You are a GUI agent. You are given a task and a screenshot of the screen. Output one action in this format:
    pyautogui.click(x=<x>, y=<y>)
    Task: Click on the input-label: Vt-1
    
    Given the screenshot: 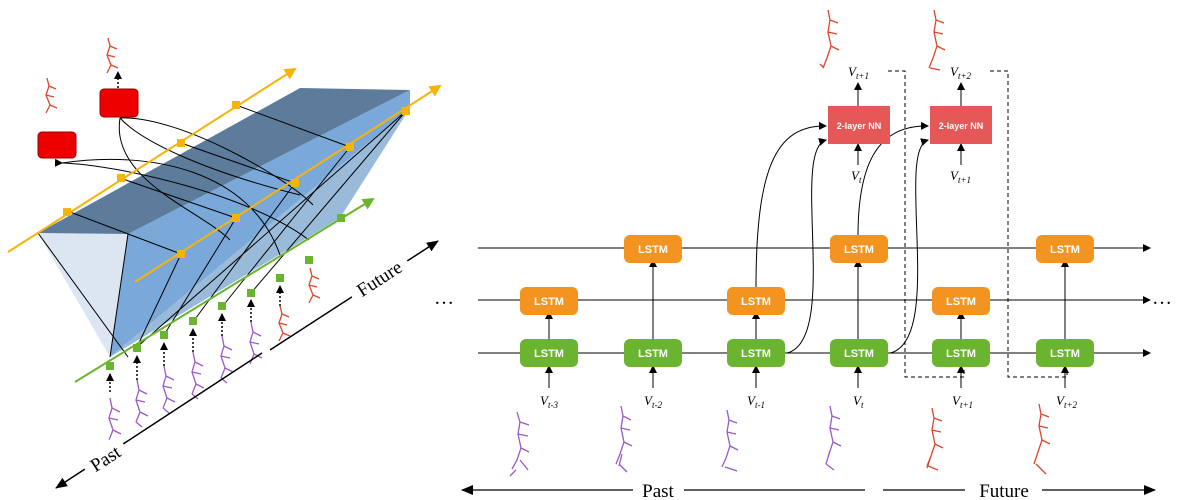 What is the action you would take?
    pyautogui.click(x=756, y=401)
    